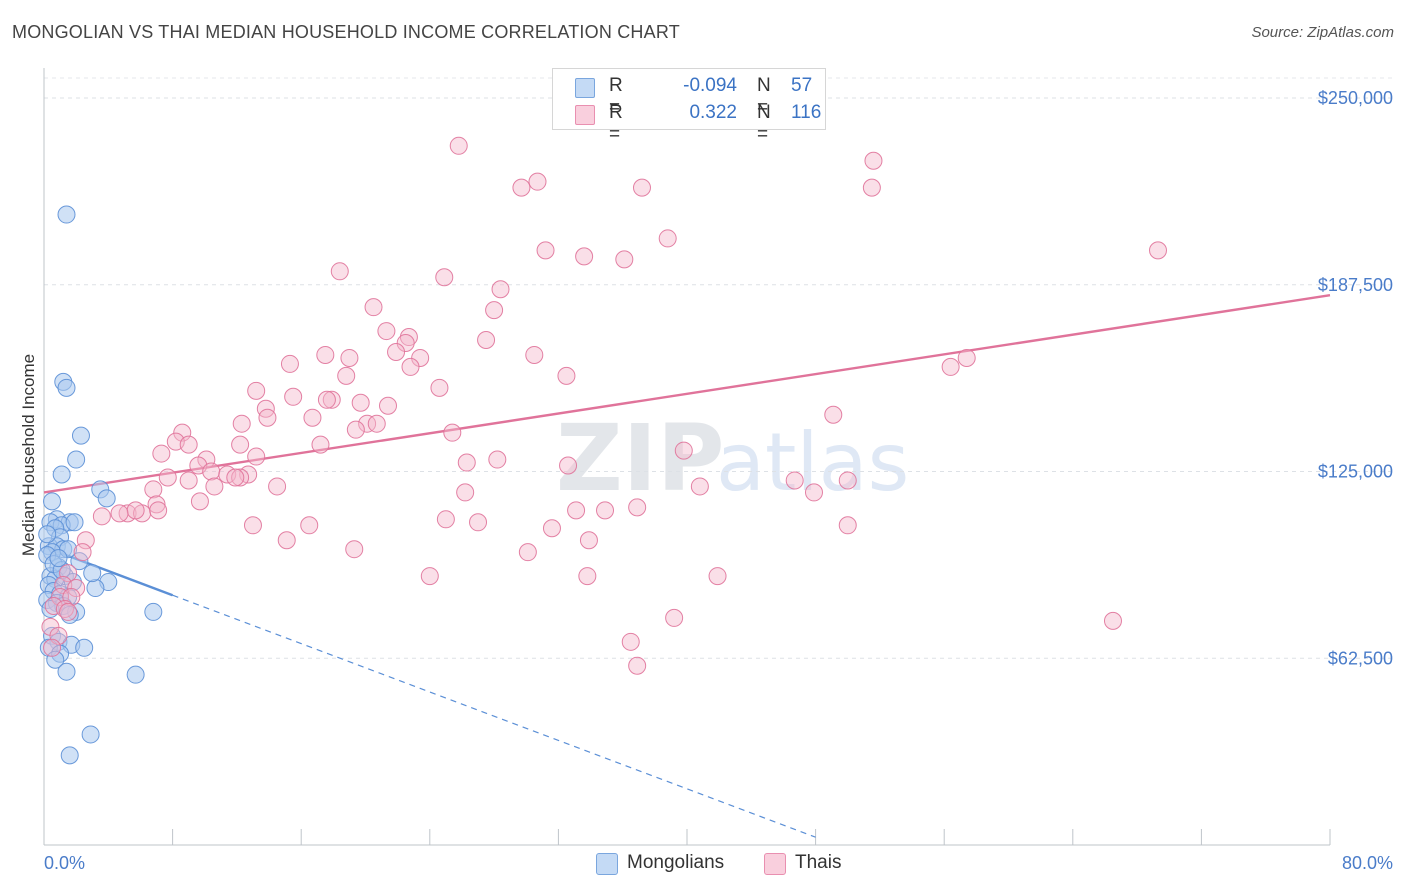 Image resolution: width=1406 pixels, height=892 pixels. I want to click on trend-line-extension, so click(494, 716).